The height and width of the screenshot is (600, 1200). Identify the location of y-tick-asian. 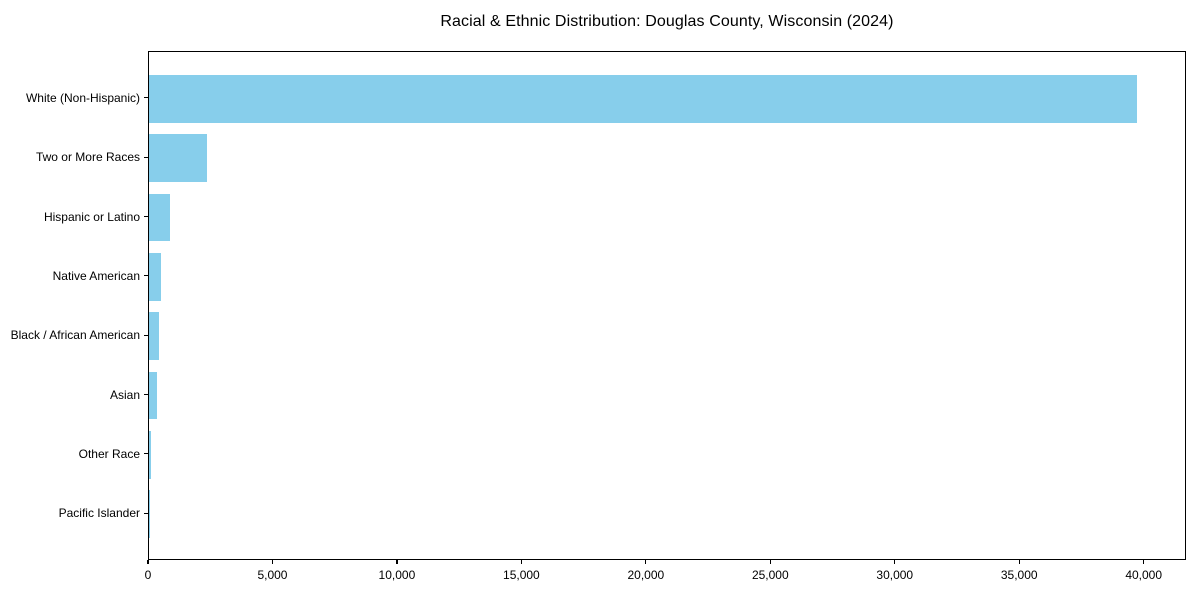
(146, 394).